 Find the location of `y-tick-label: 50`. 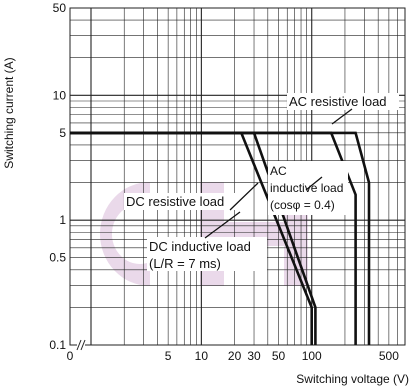

y-tick-label: 50 is located at coordinates (60, 8).